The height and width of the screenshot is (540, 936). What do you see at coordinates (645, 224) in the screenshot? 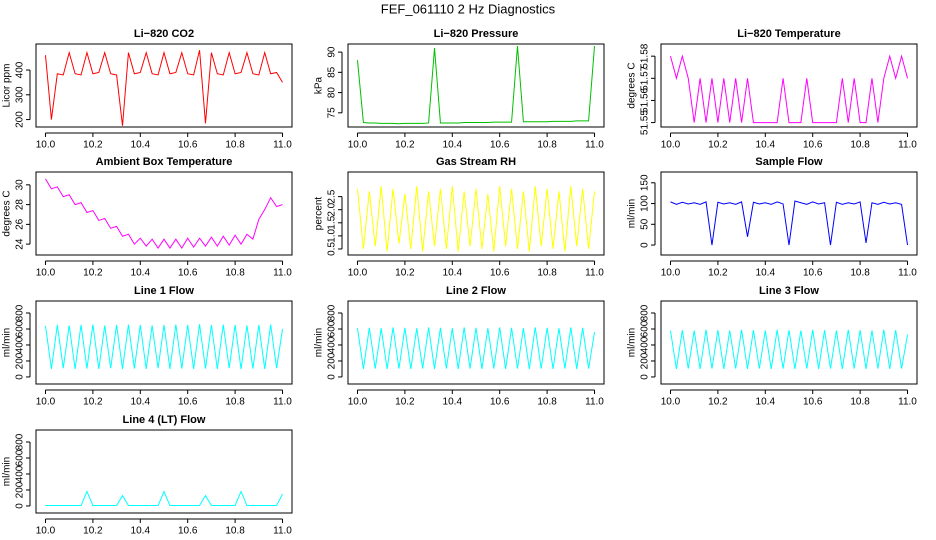
I see `y-tick-label: 50` at bounding box center [645, 224].